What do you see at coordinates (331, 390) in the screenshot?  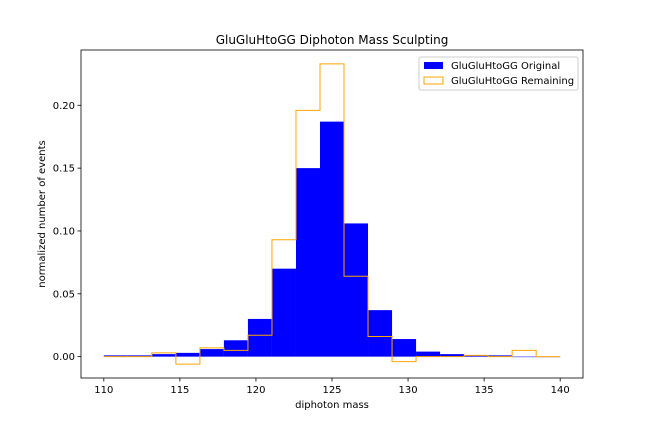 I see `x-tick-label-125: 125` at bounding box center [331, 390].